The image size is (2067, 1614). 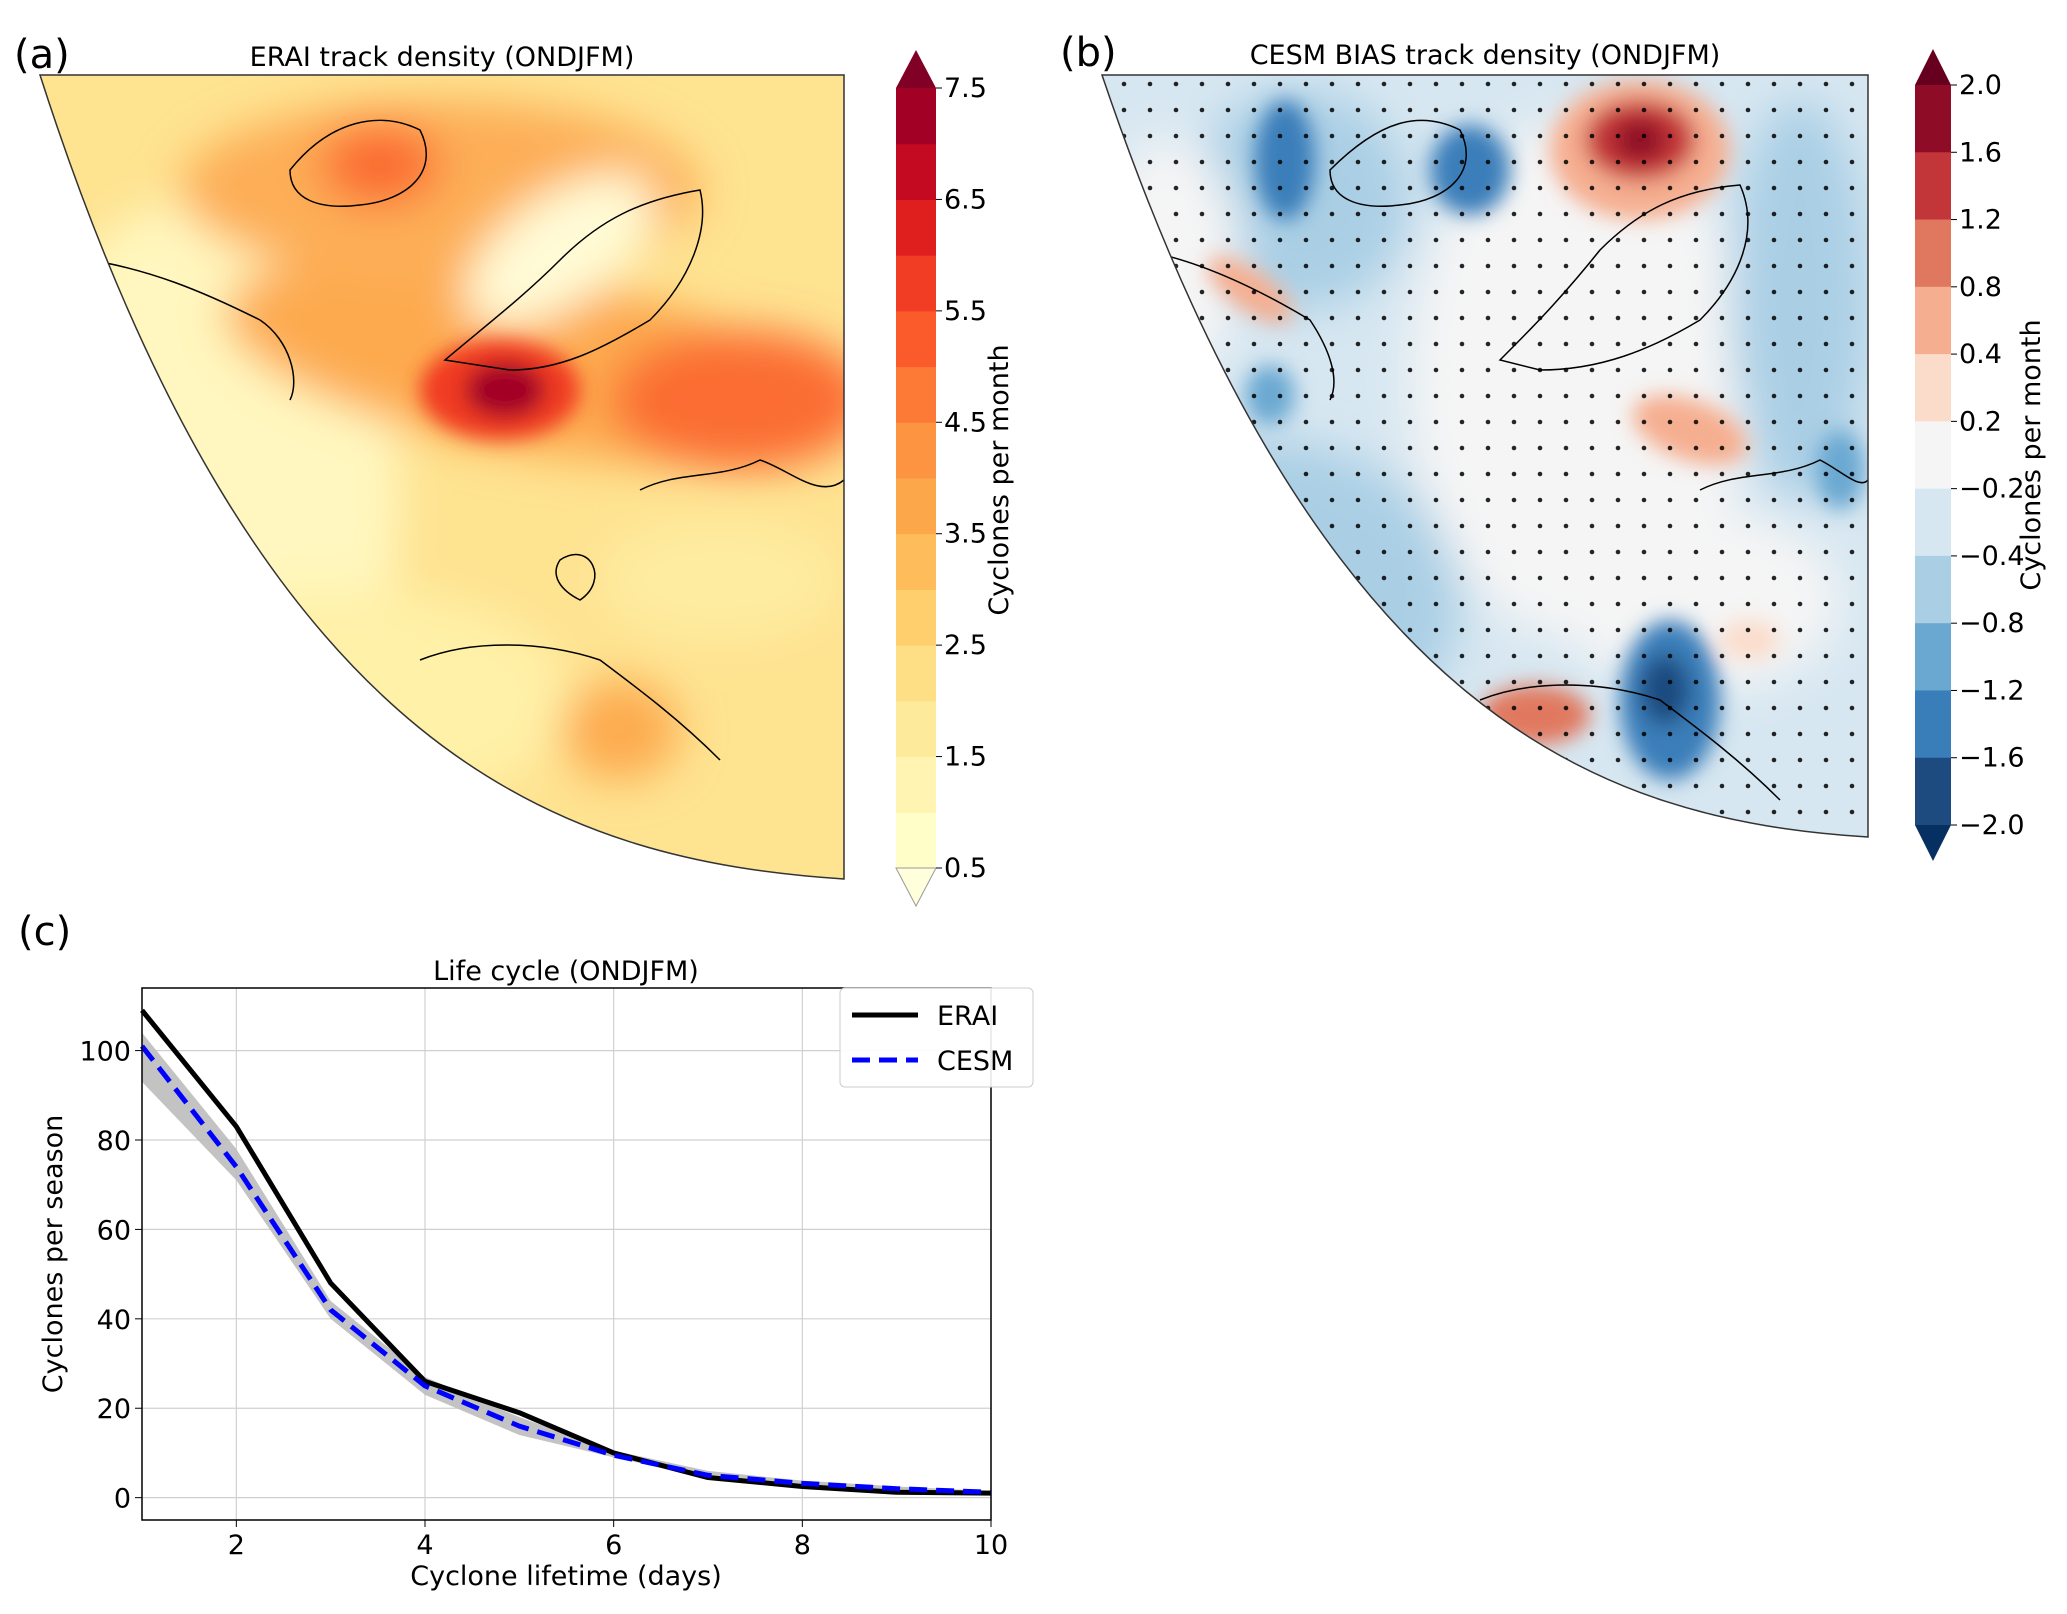 I want to click on legend-label-cesm: CESM, so click(x=975, y=1061).